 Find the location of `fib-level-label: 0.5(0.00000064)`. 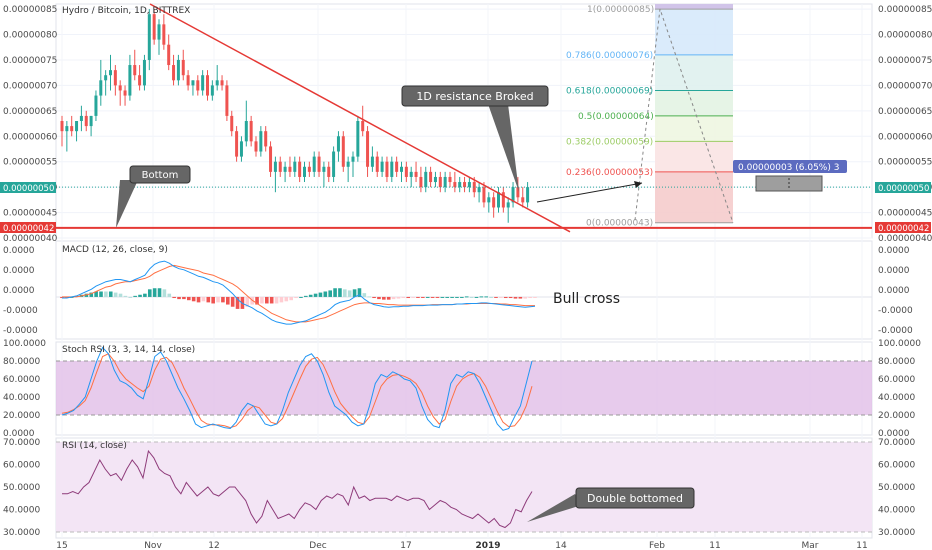

fib-level-label: 0.5(0.00000064) is located at coordinates (616, 117).